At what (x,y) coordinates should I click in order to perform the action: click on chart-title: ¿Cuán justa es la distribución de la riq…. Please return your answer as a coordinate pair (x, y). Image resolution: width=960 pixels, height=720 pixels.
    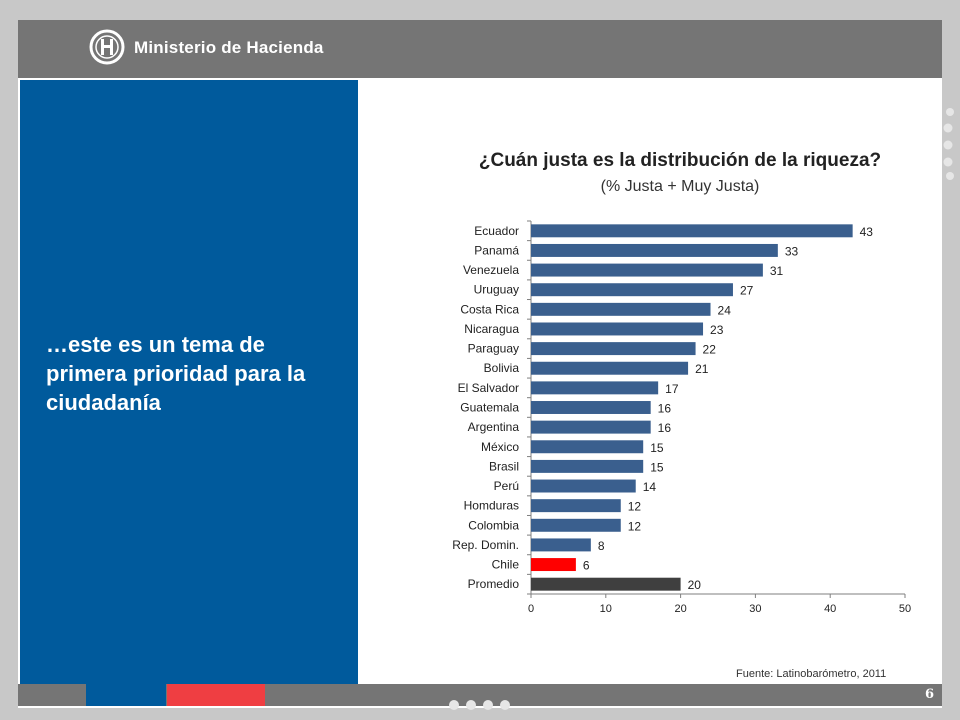
    Looking at the image, I should click on (680, 160).